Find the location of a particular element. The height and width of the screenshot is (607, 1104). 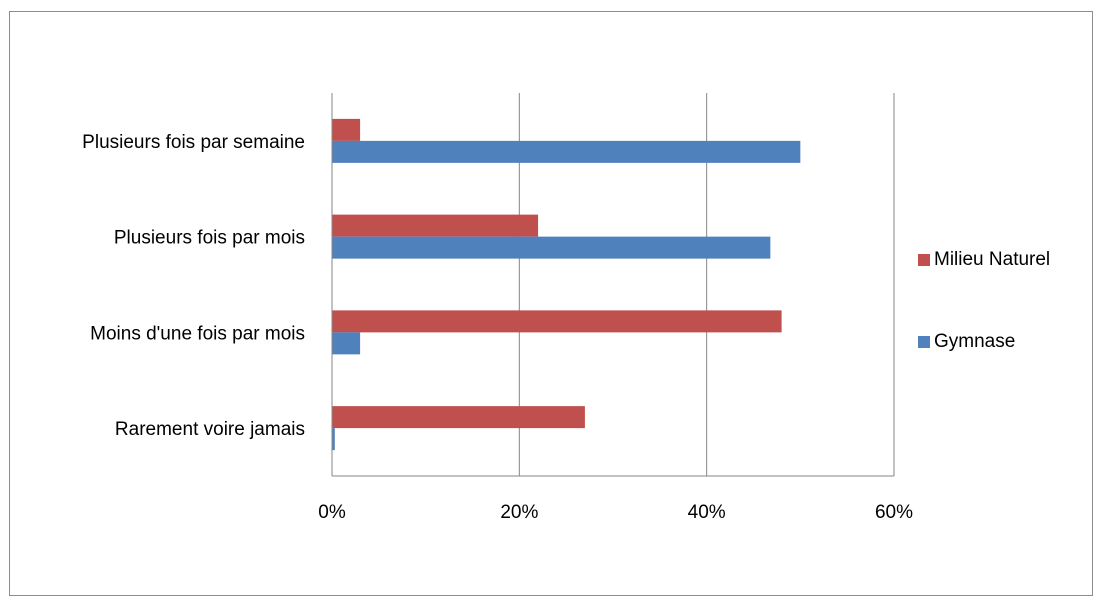

x-tick-label: 40% is located at coordinates (707, 512).